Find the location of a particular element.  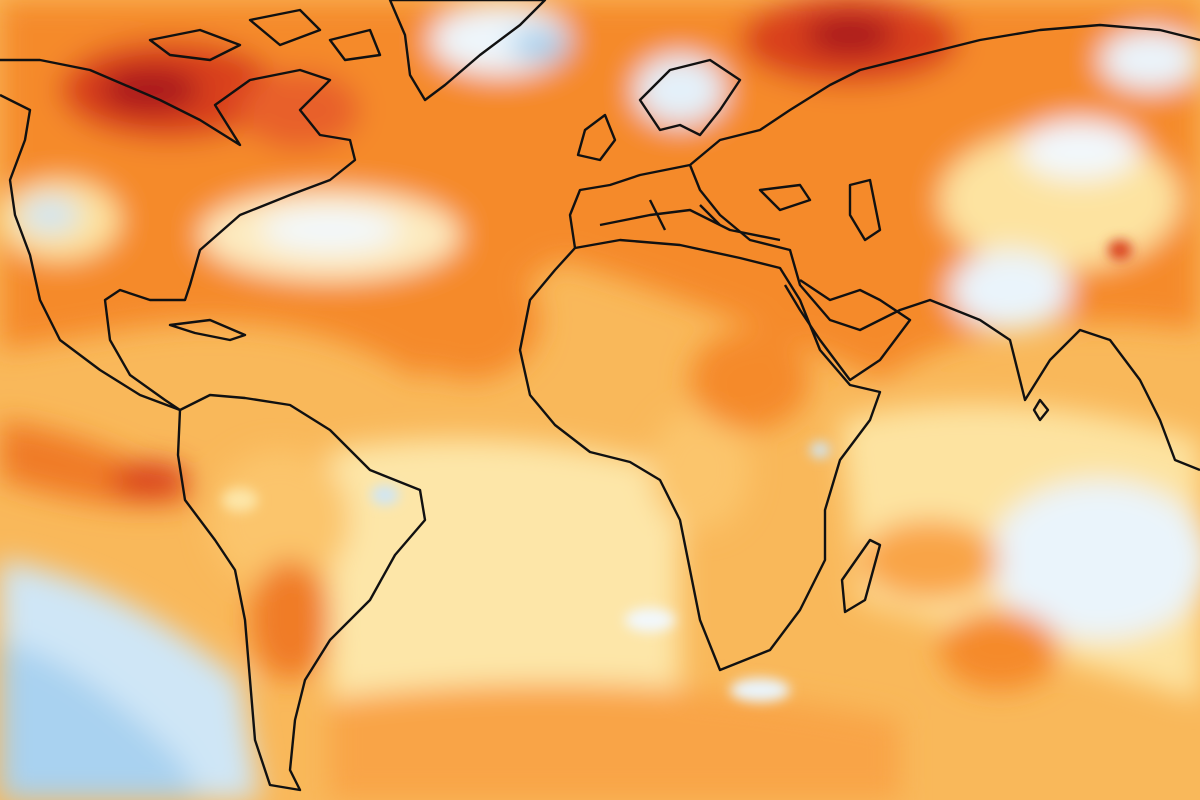

sri-lanka is located at coordinates (1041, 410).